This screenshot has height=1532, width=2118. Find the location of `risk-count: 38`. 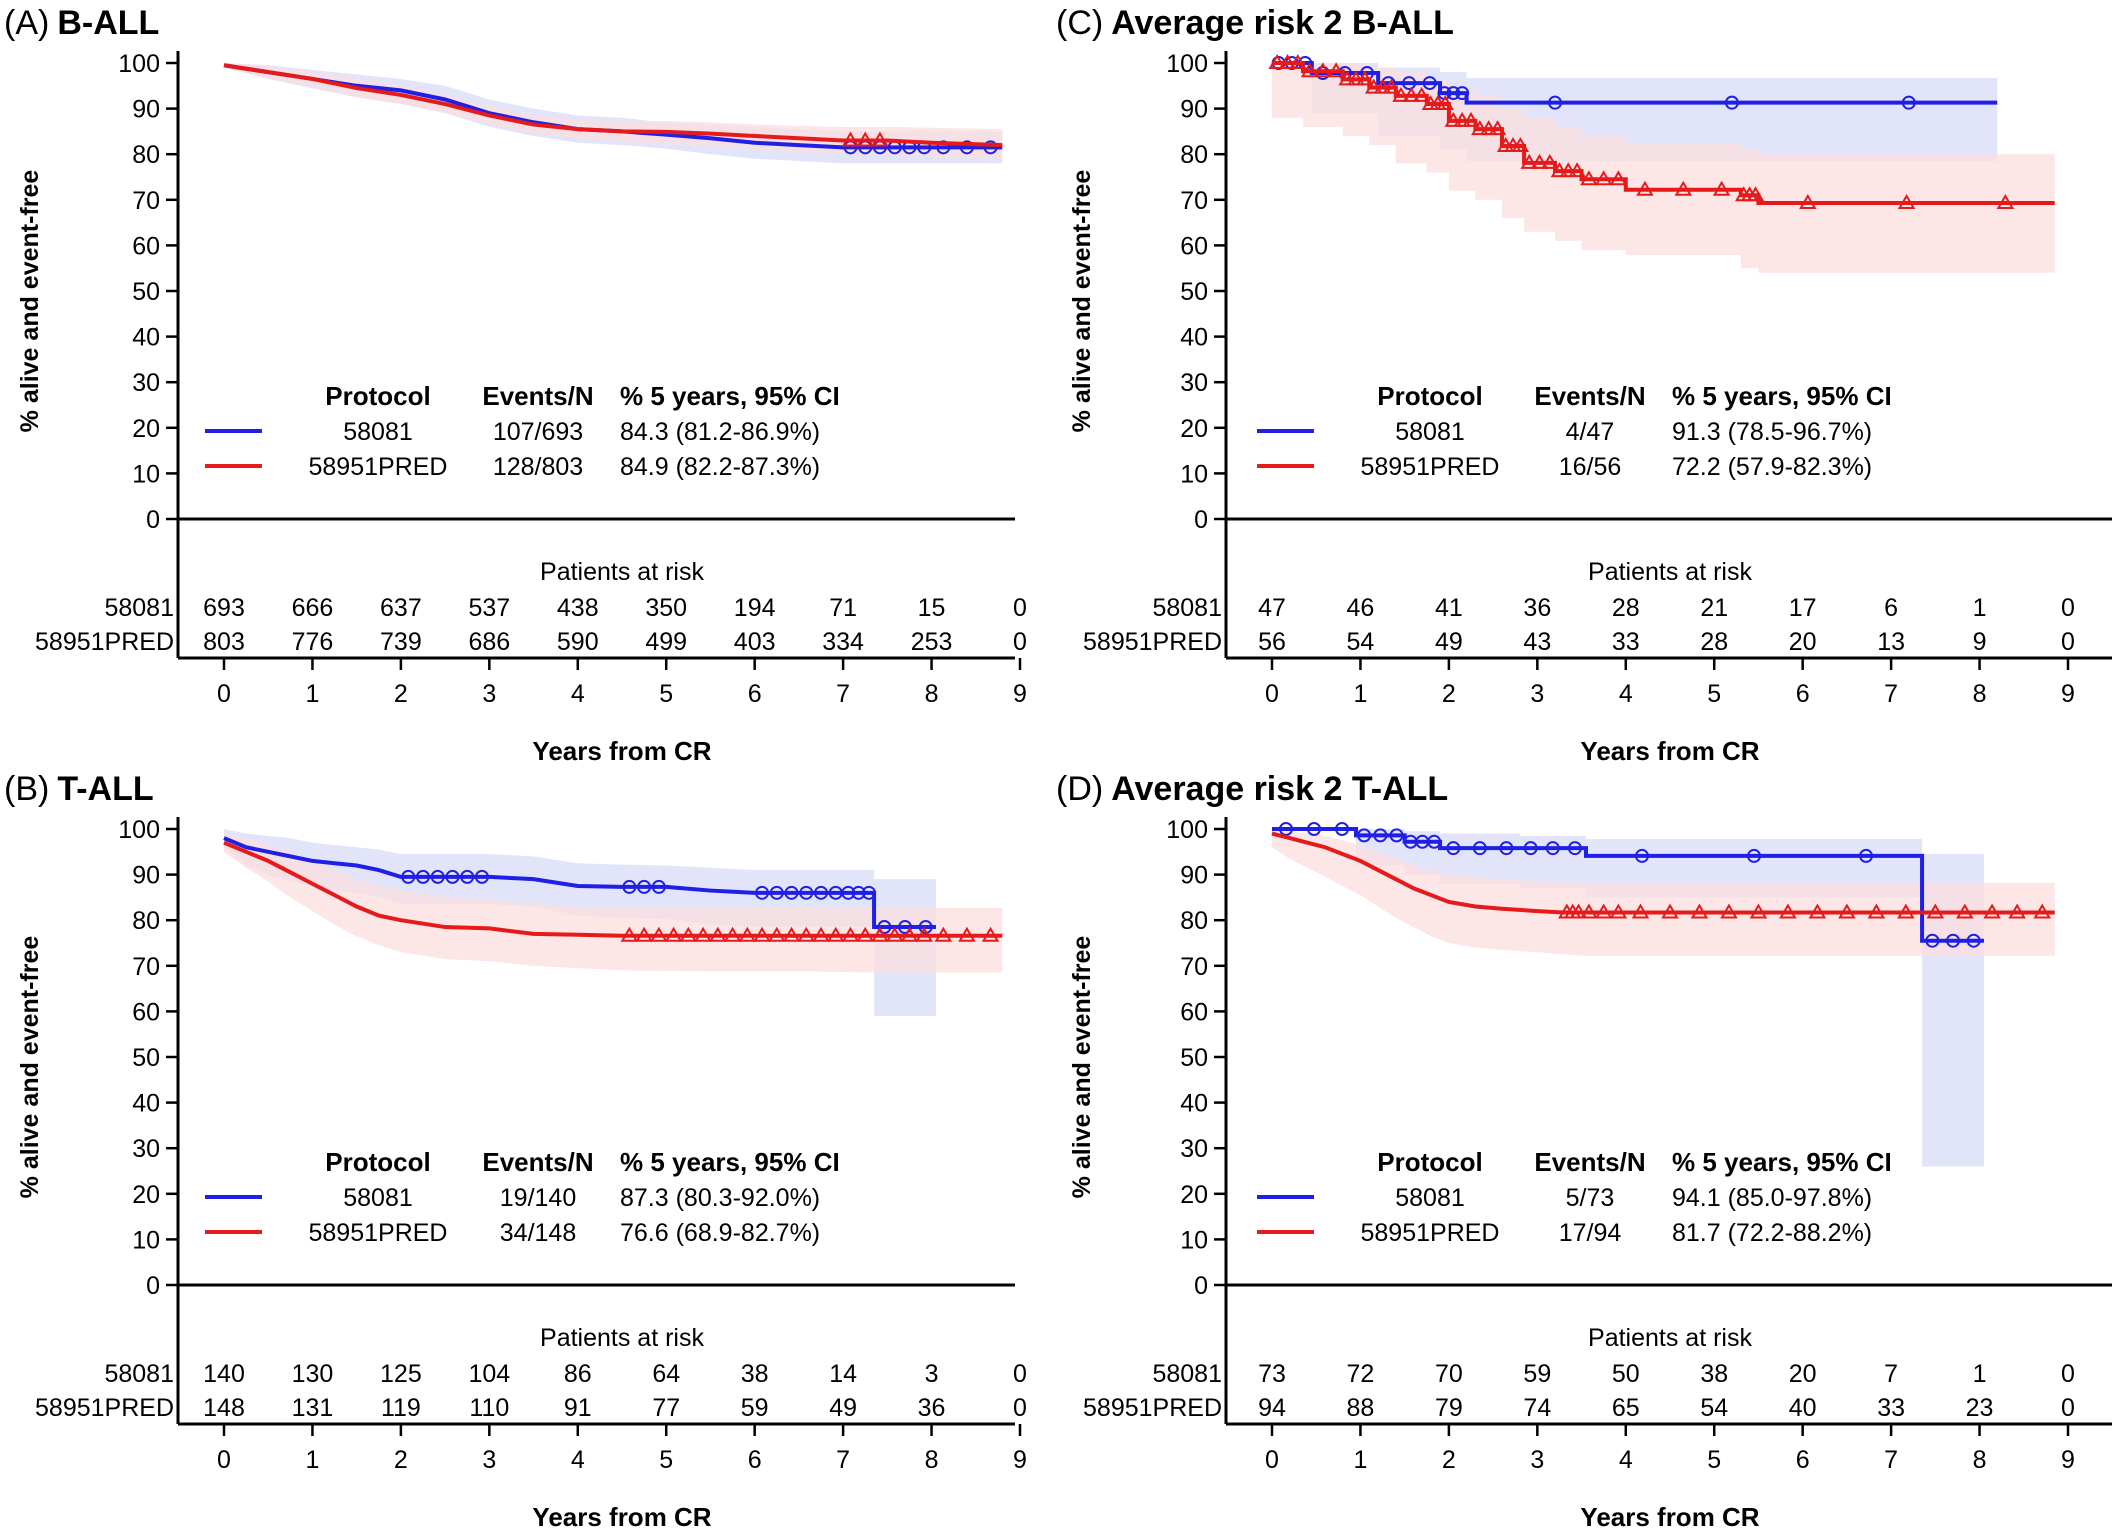

risk-count: 38 is located at coordinates (755, 1374).